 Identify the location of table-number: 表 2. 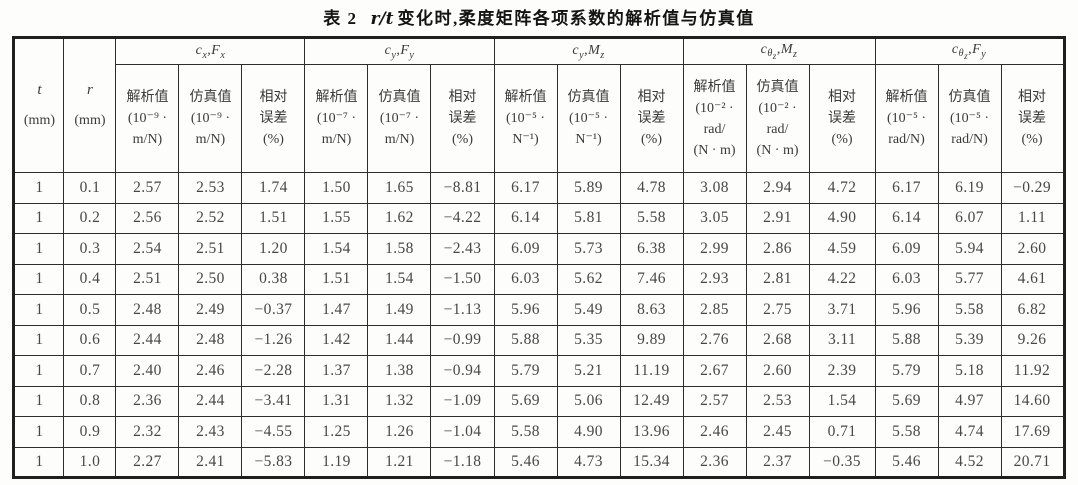
(340, 18).